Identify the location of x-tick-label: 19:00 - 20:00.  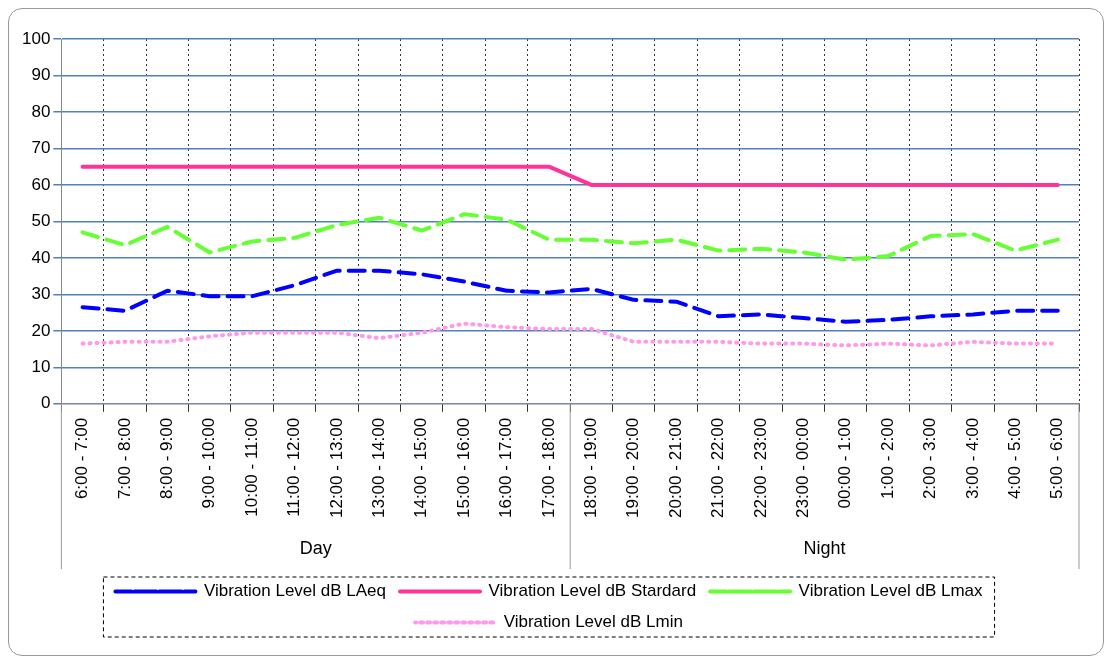
(633, 468).